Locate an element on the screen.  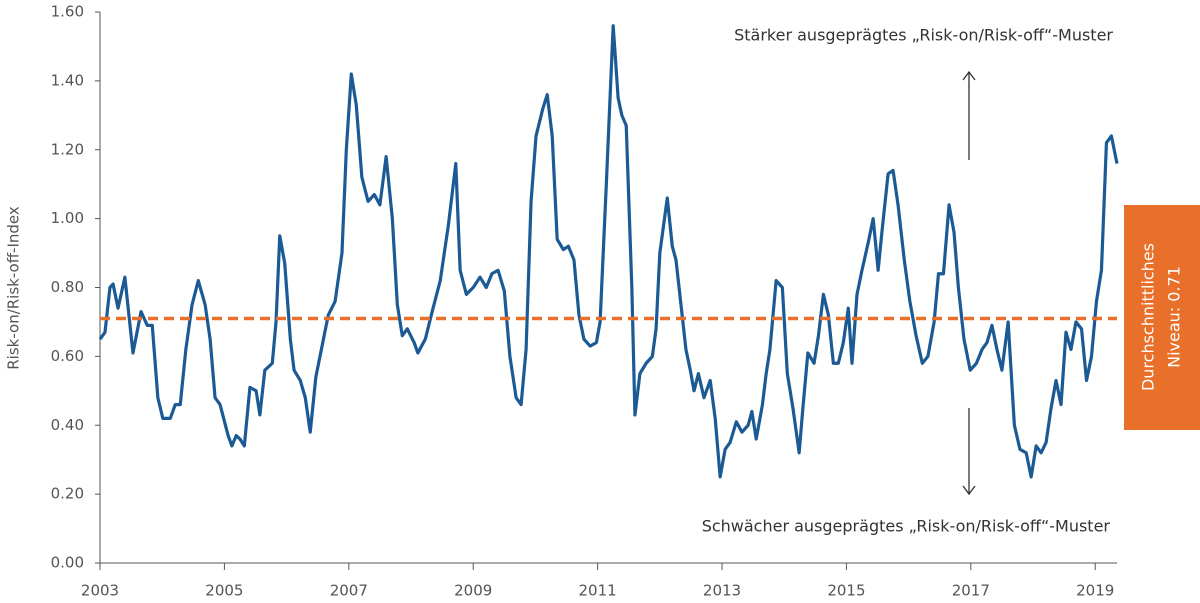
y-tick-label: 0.40 is located at coordinates (67, 425).